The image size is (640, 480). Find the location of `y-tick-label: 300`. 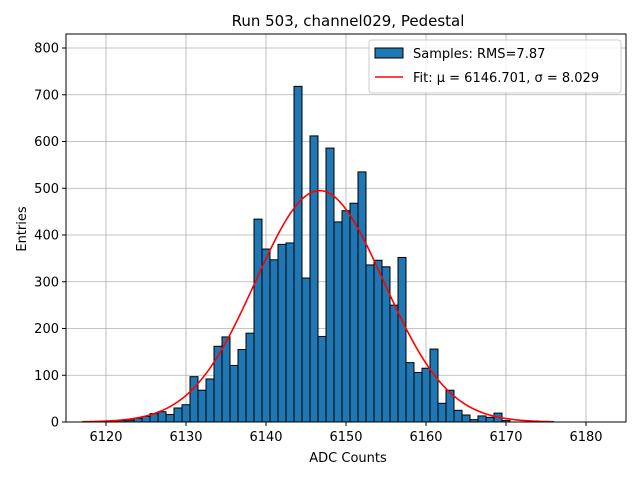

y-tick-label: 300 is located at coordinates (46, 282).